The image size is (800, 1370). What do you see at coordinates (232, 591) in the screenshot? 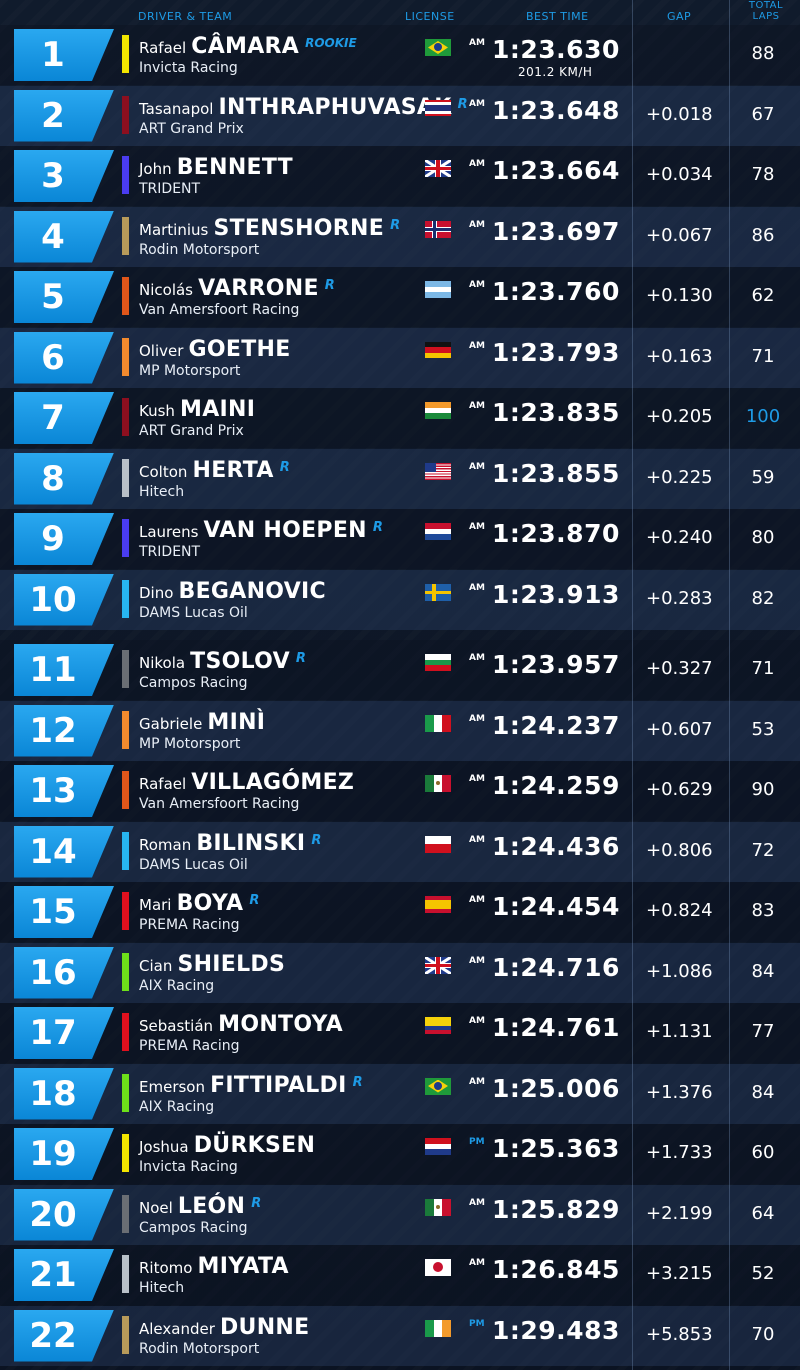
I see `driver-name: Dino BEGANOVIC` at bounding box center [232, 591].